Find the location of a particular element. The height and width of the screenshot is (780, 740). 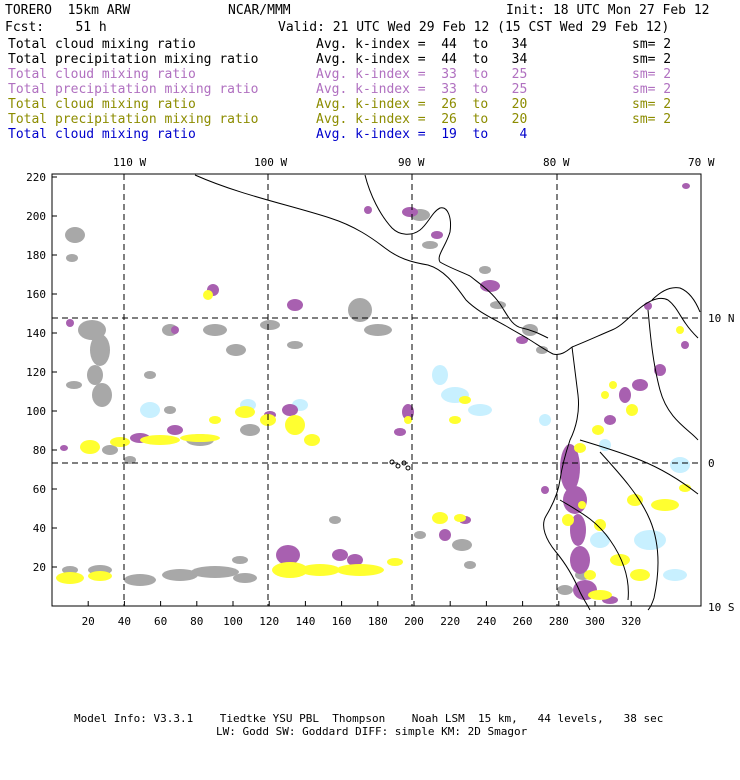

x-tick-label: 40 is located at coordinates (124, 621).